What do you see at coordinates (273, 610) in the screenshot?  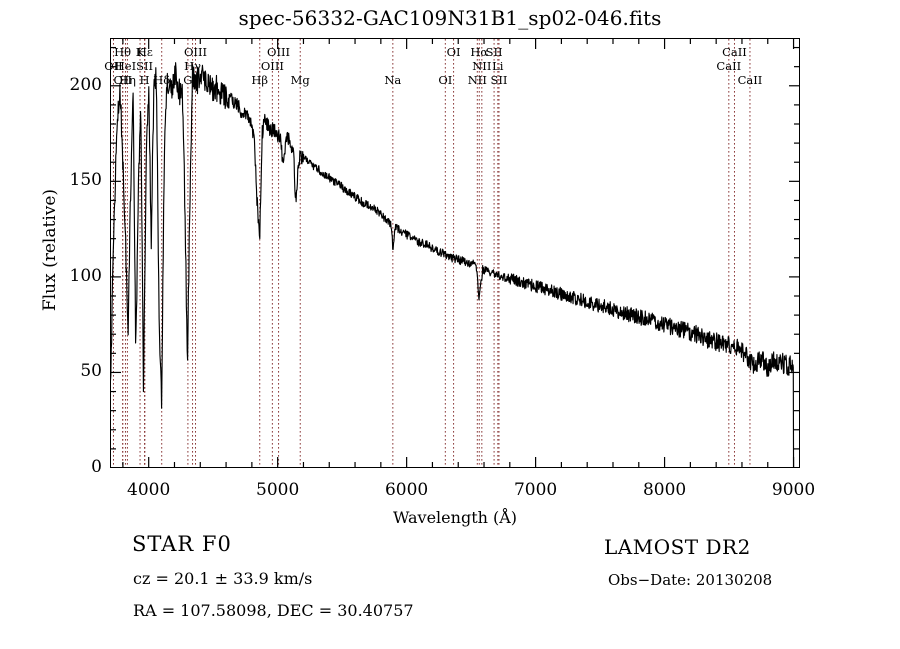 I see `coordinates-label: RA = 107.58098, DEC = 30.40757` at bounding box center [273, 610].